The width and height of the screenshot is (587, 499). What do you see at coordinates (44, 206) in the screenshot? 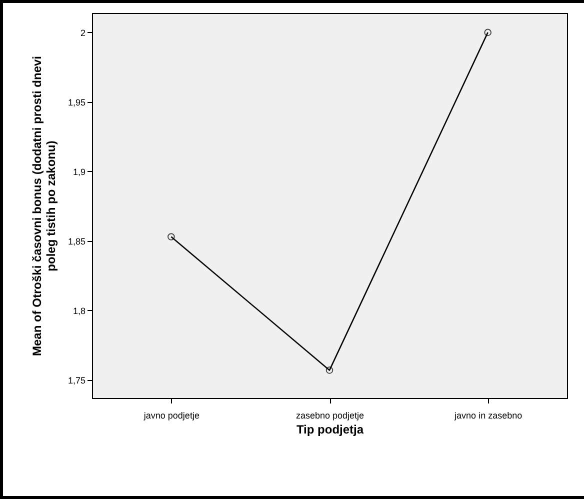
I see `y-axis-title: Mean of Otroški časovni bonus (dodatni prosti dnevi poleg tistih po zakonu)` at bounding box center [44, 206].